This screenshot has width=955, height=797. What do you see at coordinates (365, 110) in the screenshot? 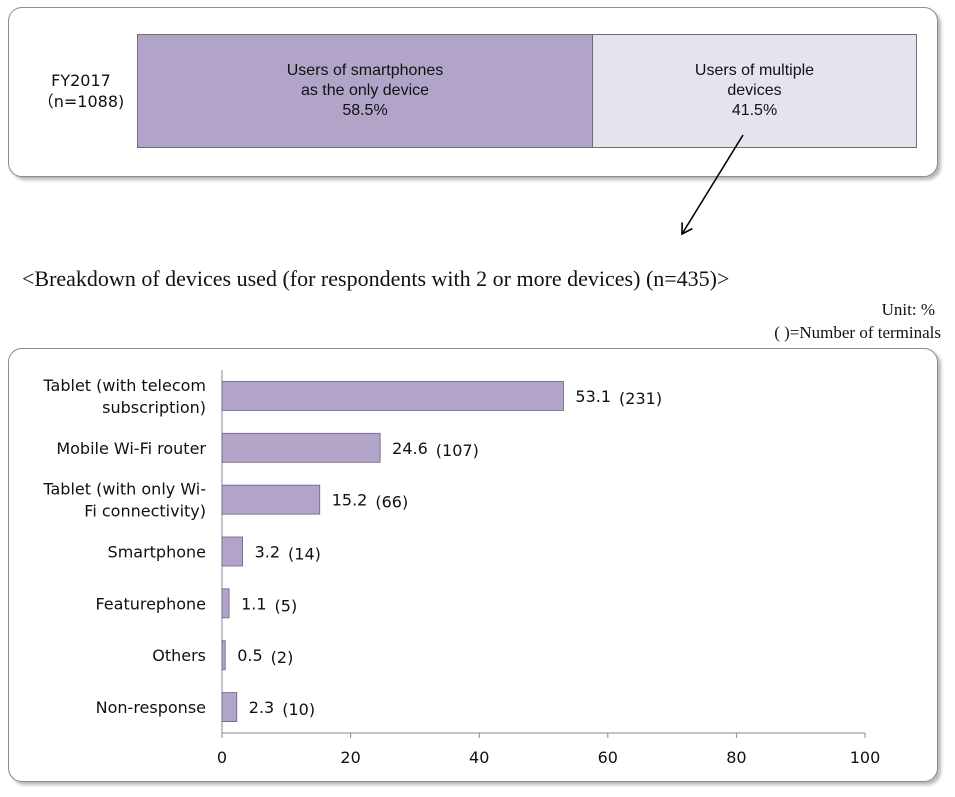
I see `segment-percent: 58.5%` at bounding box center [365, 110].